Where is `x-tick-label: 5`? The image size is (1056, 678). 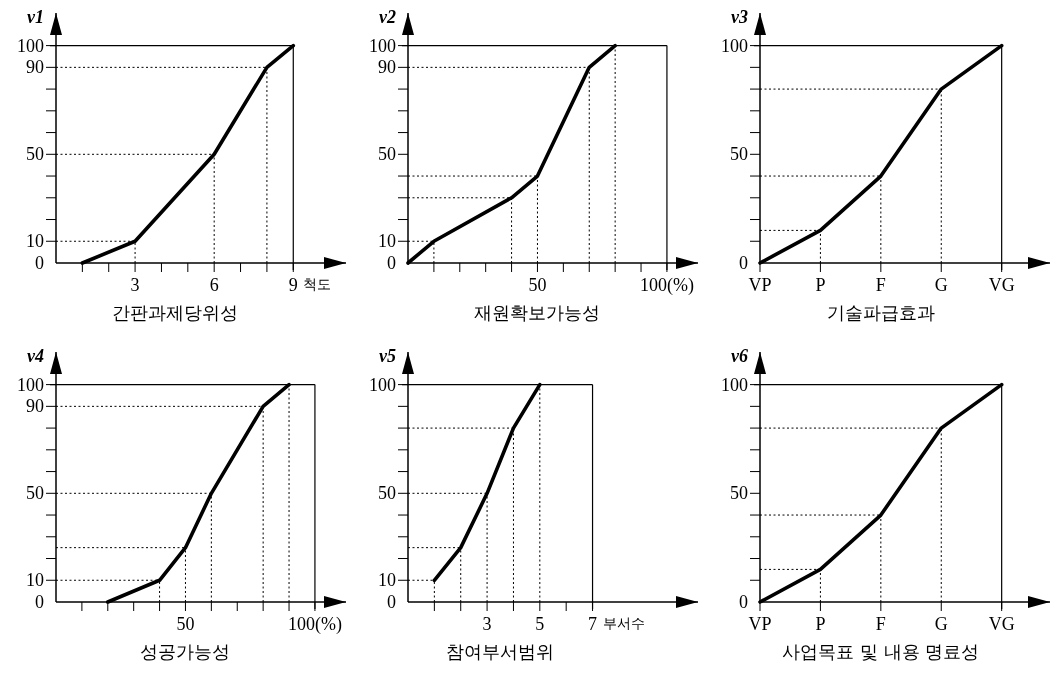
x-tick-label: 5 is located at coordinates (540, 624).